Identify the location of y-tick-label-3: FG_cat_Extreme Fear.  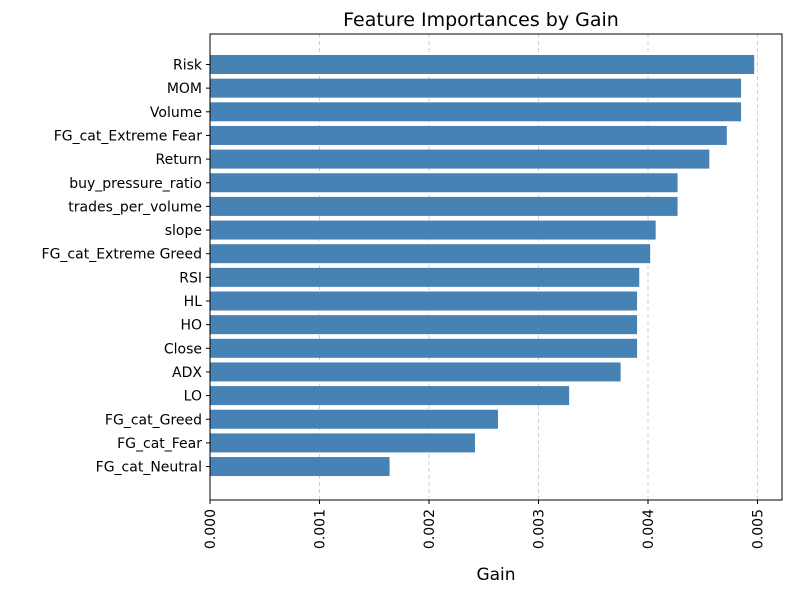
(128, 136).